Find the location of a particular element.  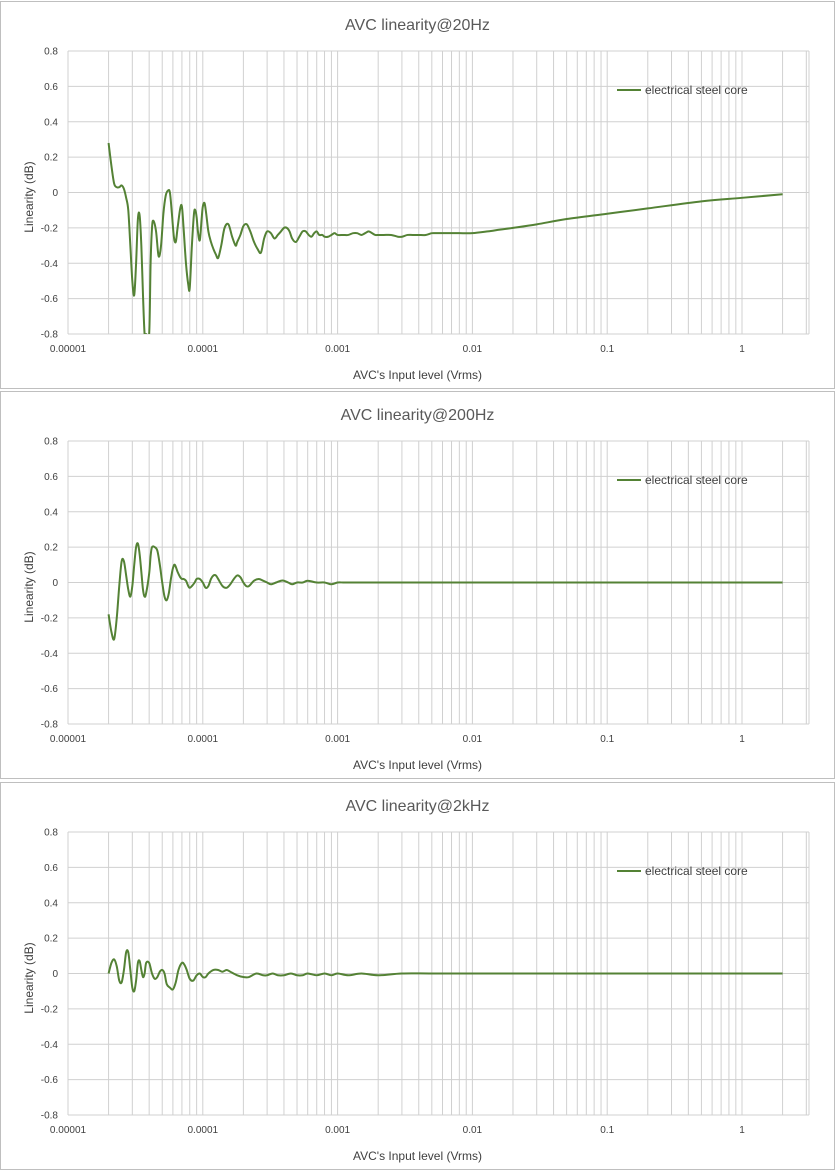

chart-title: AVC linearity@200Hz is located at coordinates (417, 415).